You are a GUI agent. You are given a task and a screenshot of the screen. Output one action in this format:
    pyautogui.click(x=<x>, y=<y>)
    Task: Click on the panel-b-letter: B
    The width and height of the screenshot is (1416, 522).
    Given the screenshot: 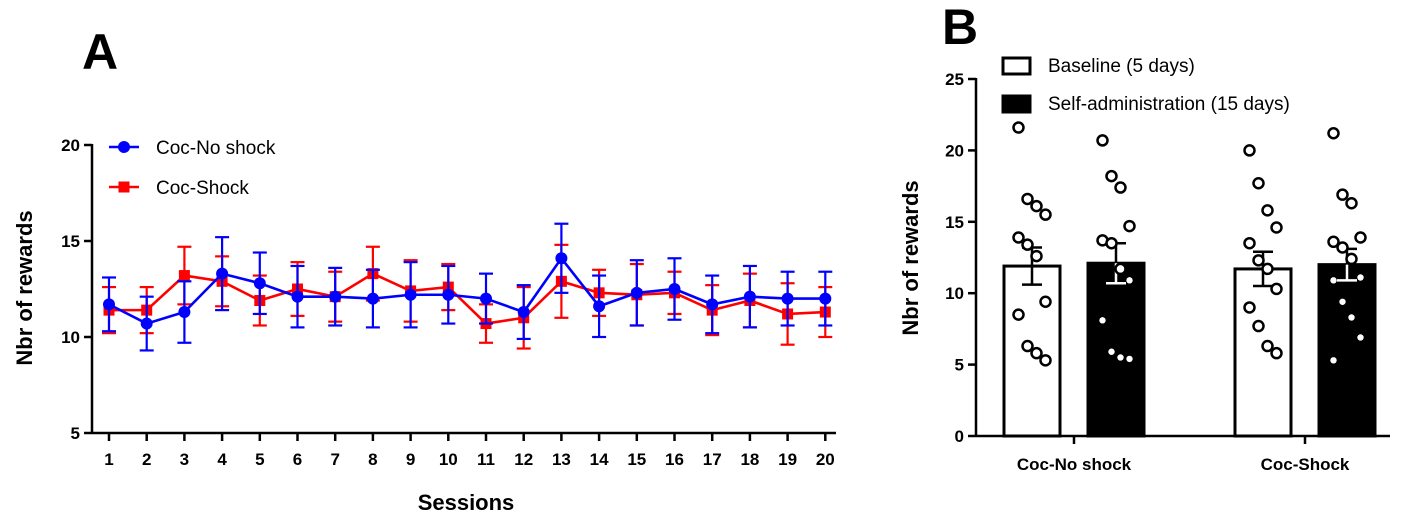 What is the action you would take?
    pyautogui.click(x=960, y=27)
    